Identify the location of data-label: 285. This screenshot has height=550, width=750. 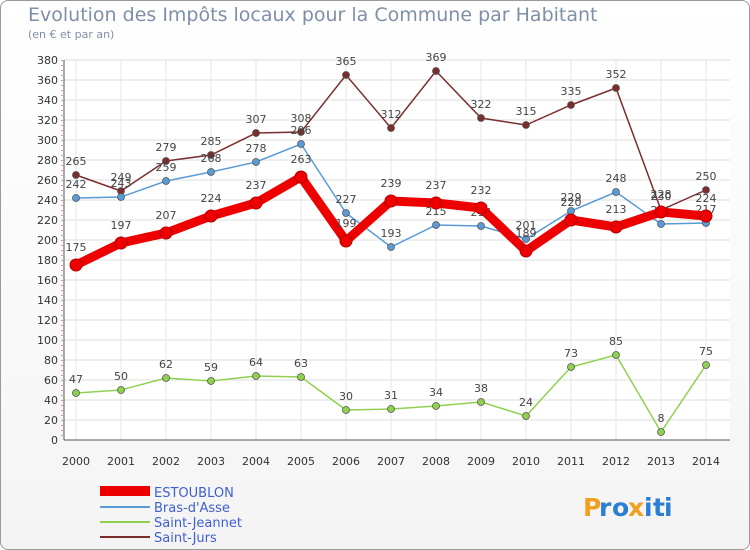
(211, 141).